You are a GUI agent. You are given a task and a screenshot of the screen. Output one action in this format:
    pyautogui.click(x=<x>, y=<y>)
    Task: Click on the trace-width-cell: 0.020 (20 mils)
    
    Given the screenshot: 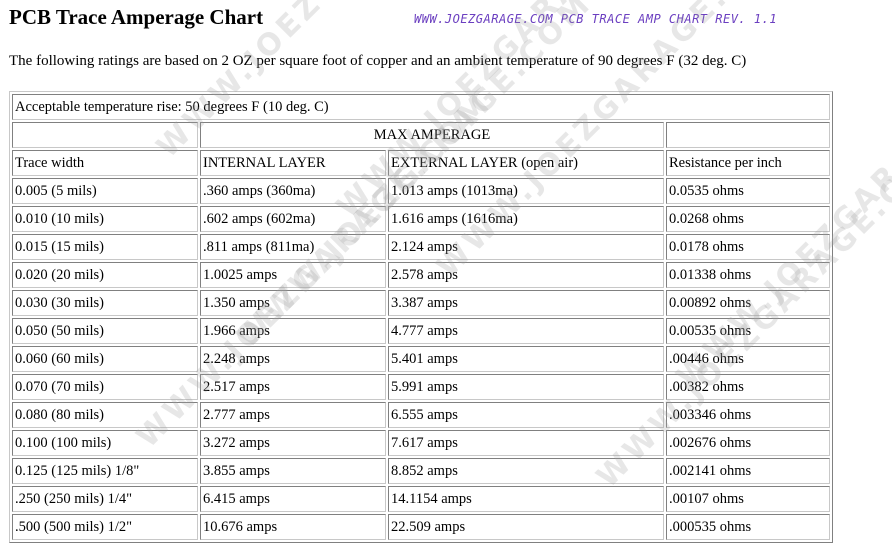 What is the action you would take?
    pyautogui.click(x=105, y=275)
    